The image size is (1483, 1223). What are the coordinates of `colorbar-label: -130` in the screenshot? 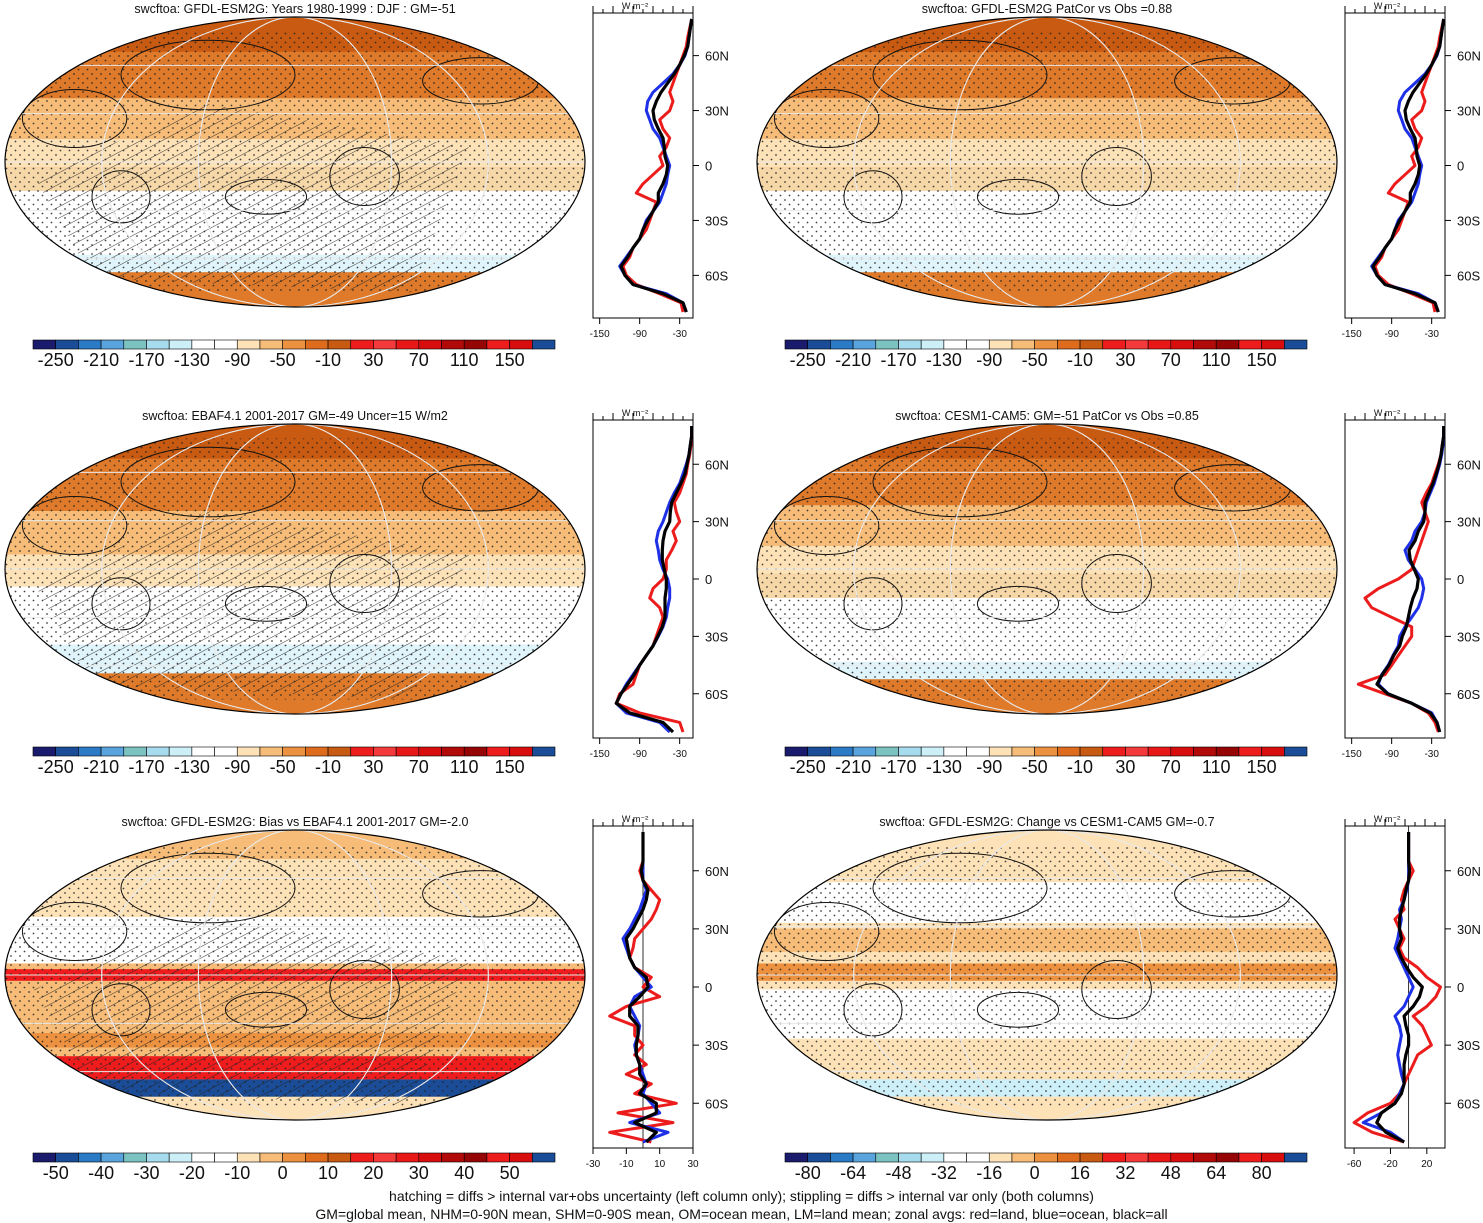 It's located at (192, 360).